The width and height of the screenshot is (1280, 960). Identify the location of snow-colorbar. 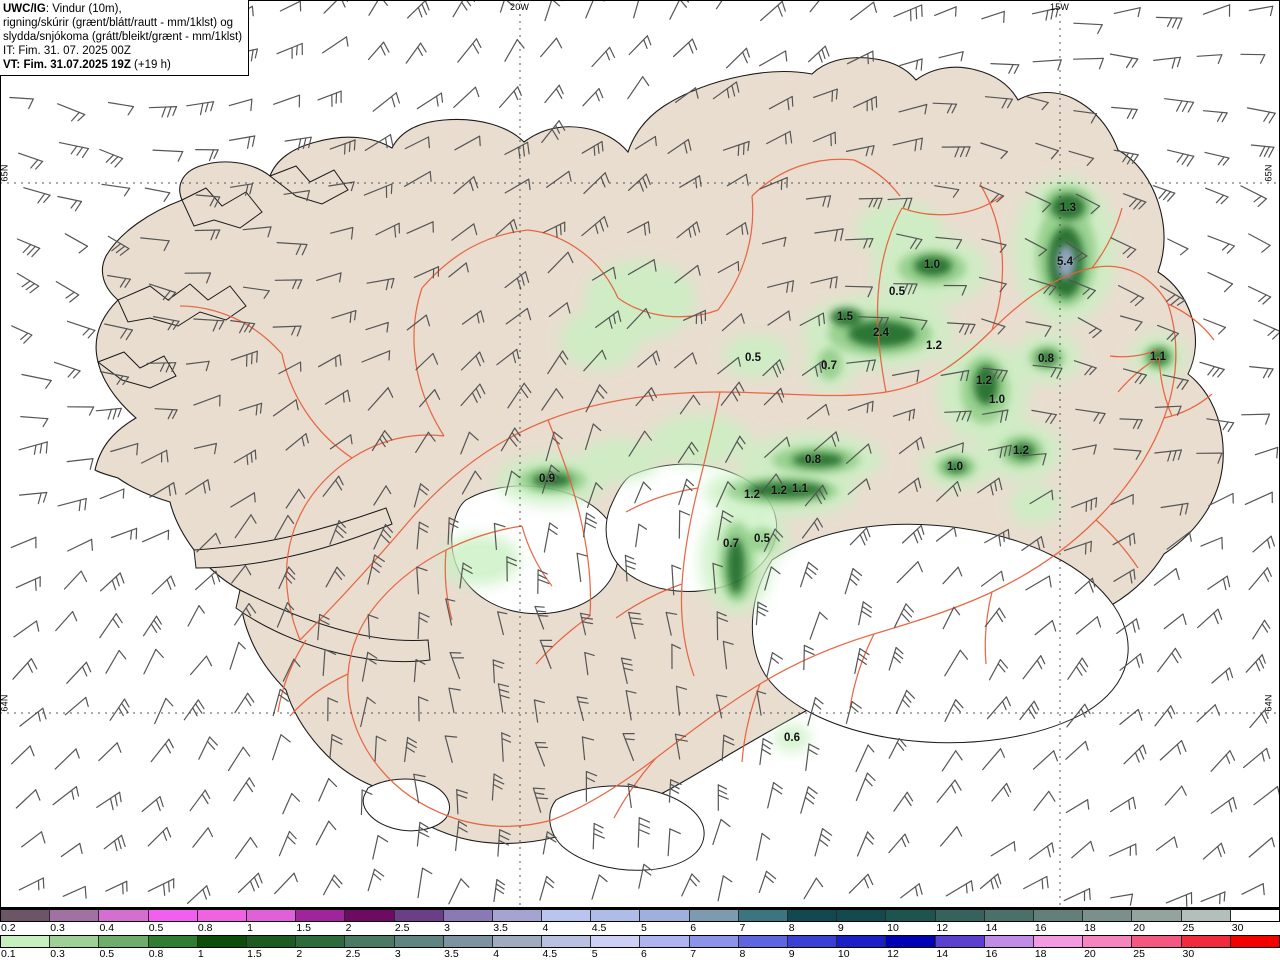
(640, 915).